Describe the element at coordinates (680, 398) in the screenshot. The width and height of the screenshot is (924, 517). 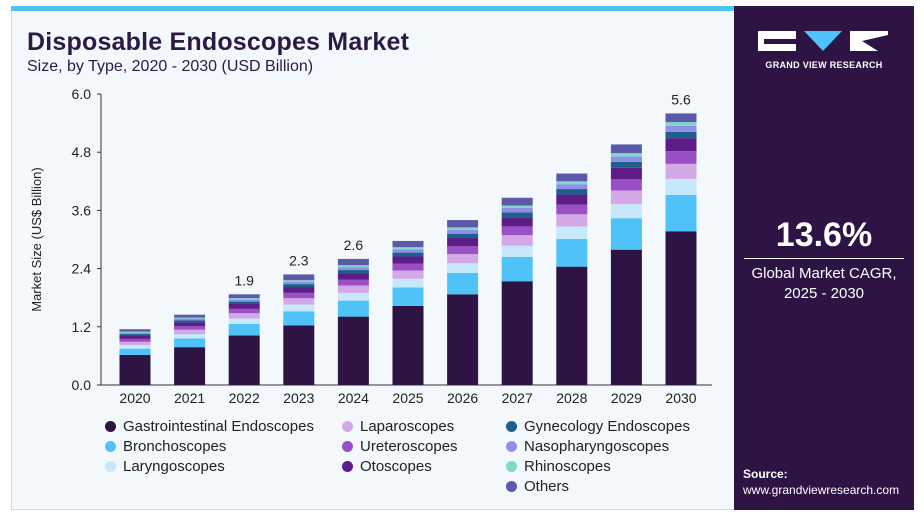
I see `x-tick-label: 2030` at that location.